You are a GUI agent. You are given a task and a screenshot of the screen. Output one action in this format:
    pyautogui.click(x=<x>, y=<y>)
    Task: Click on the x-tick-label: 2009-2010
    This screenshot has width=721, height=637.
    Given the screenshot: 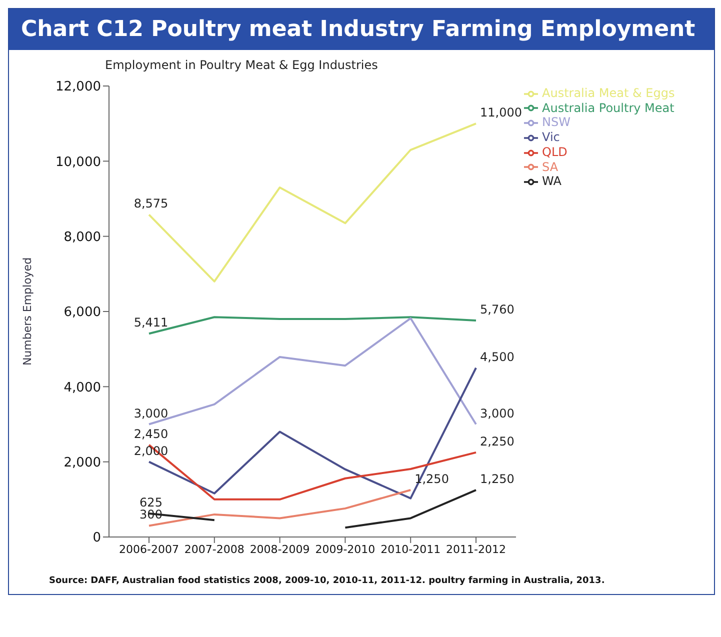 What is the action you would take?
    pyautogui.click(x=345, y=549)
    